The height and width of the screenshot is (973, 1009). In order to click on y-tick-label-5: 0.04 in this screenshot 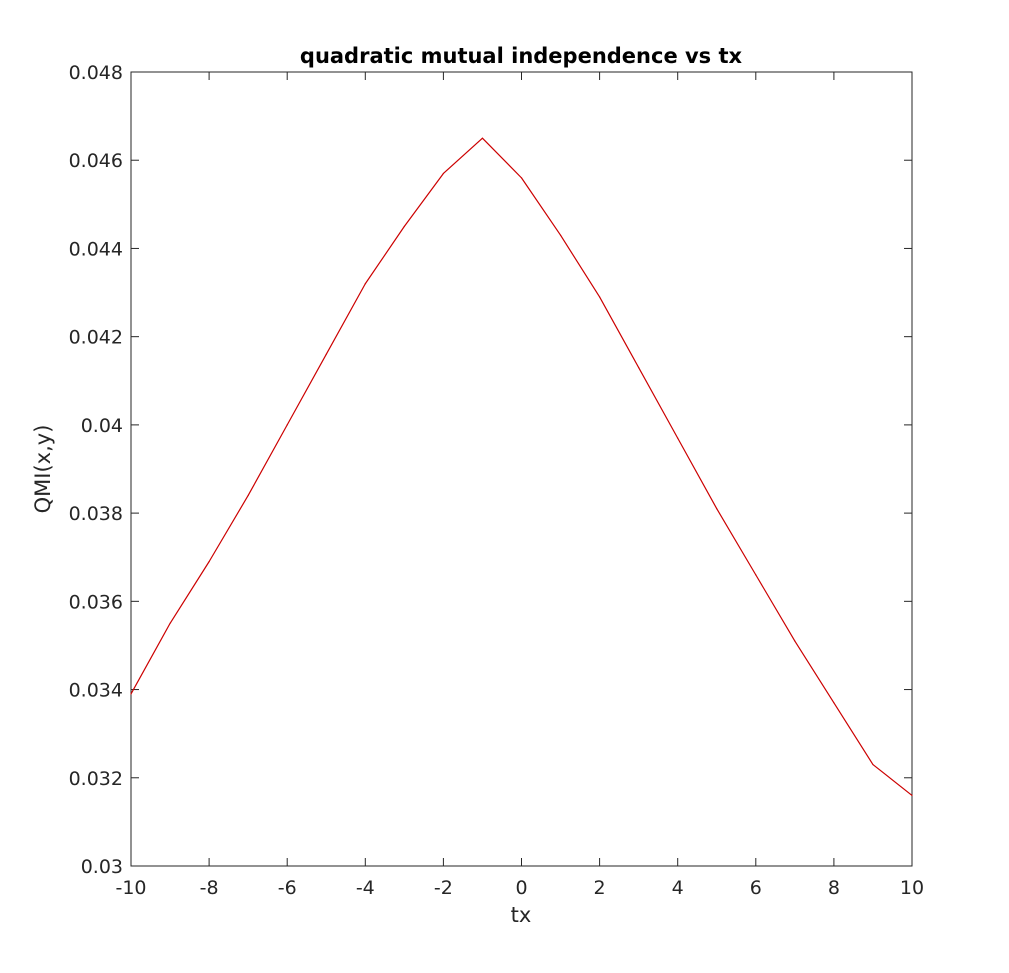, I will do `click(102, 426)`.